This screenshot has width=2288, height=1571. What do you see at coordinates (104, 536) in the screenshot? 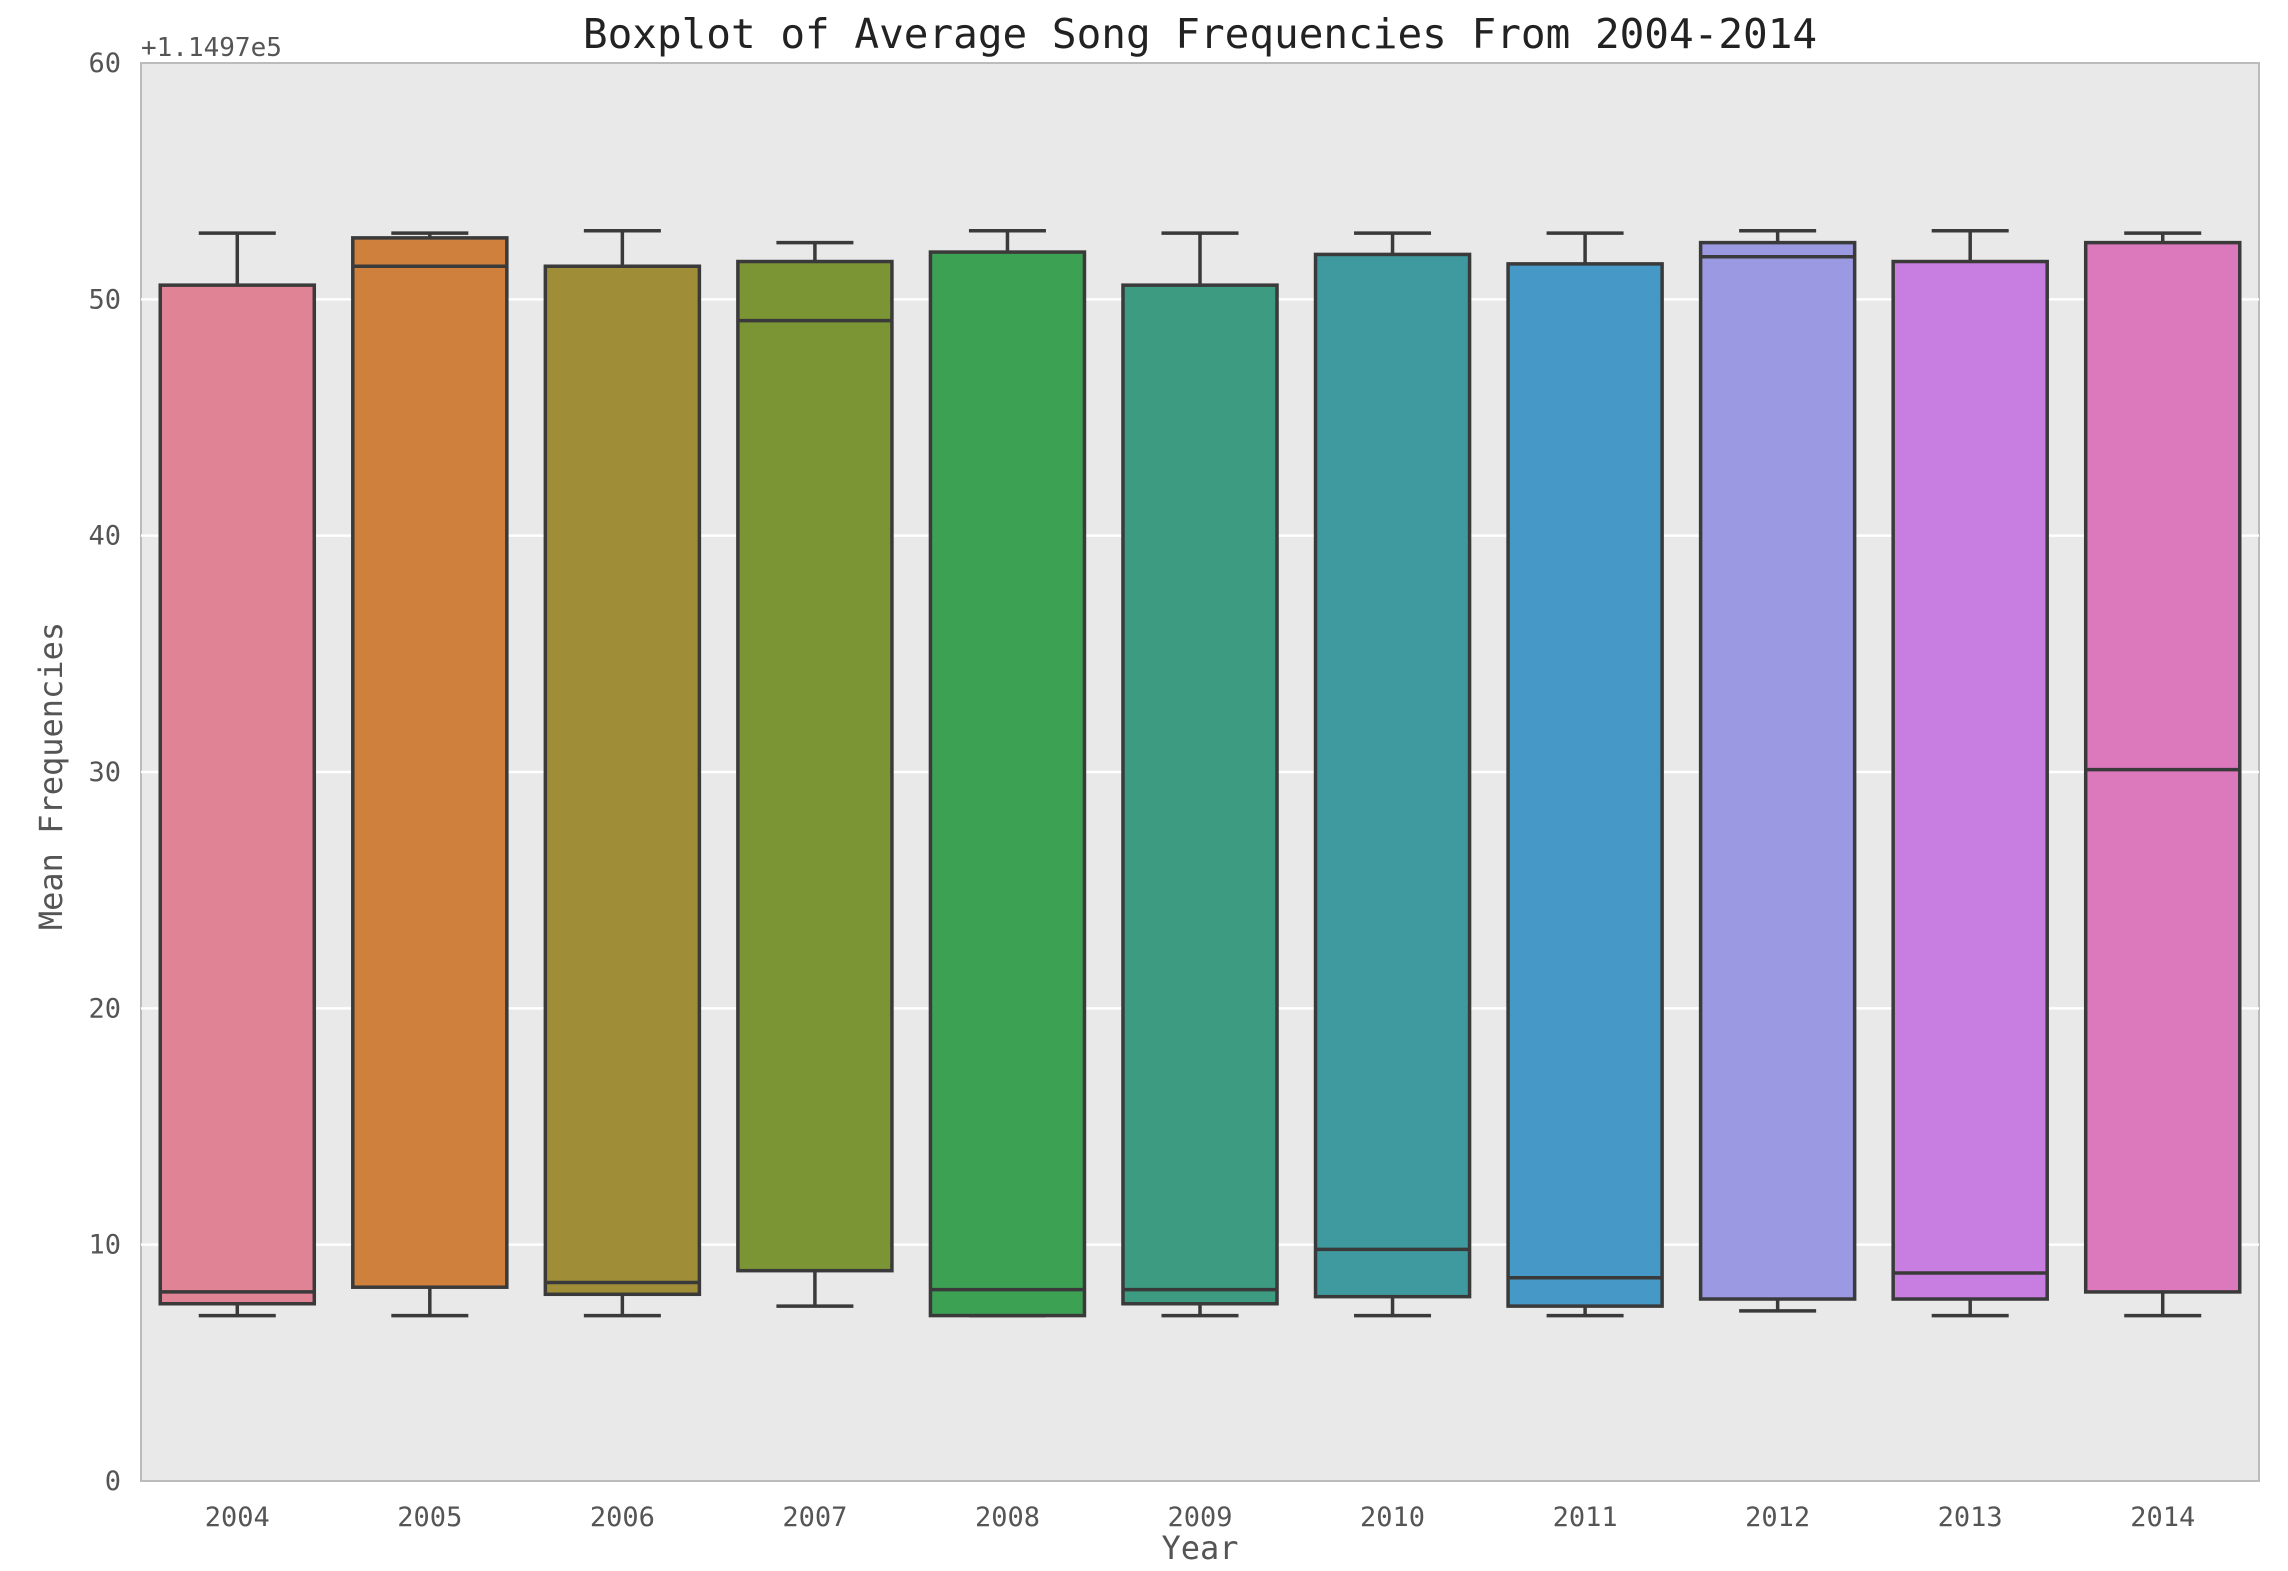
I see `y-tick-label: 40` at bounding box center [104, 536].